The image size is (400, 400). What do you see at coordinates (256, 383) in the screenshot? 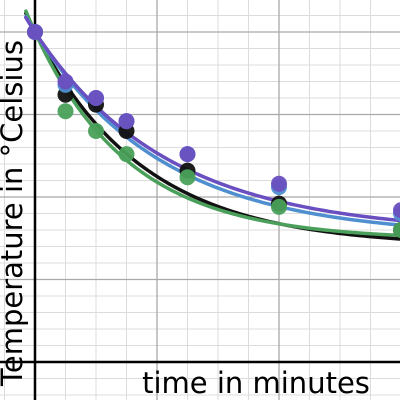
I see `x-axis-label: time in minutes` at bounding box center [256, 383].